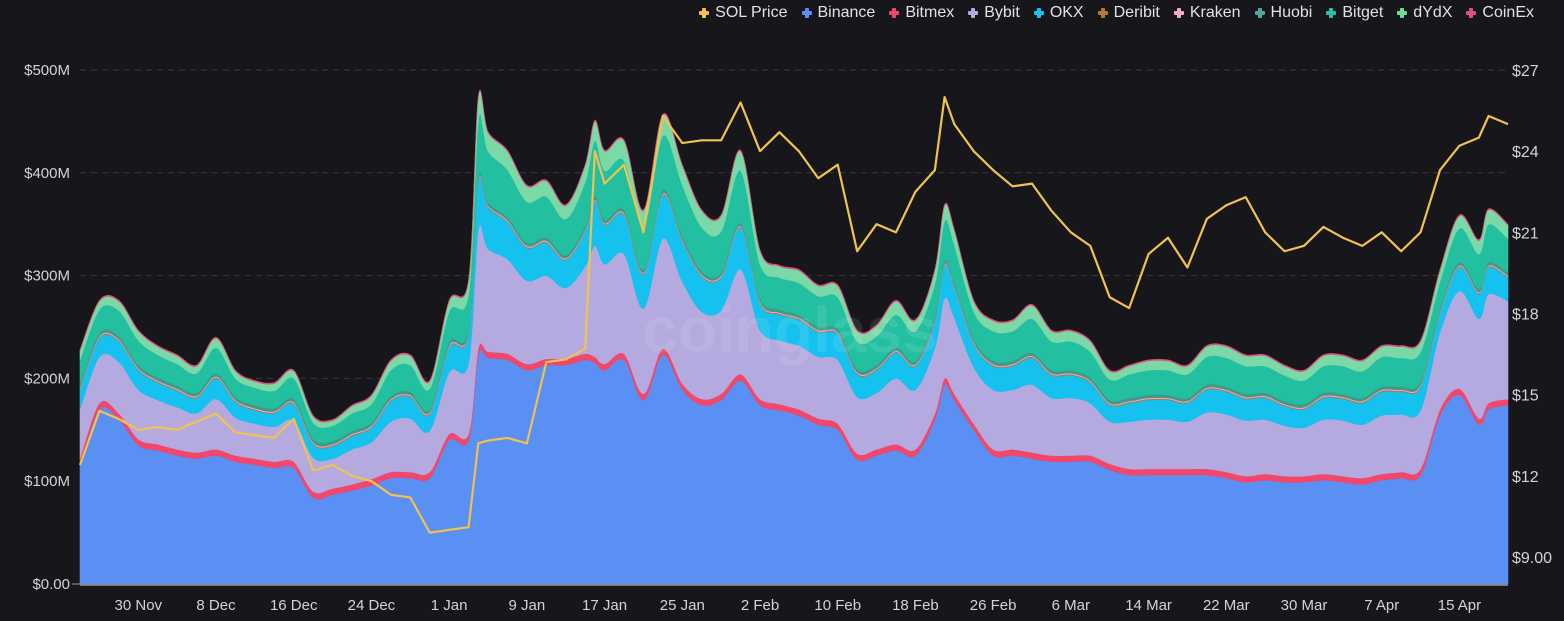 The height and width of the screenshot is (621, 1564). What do you see at coordinates (789, 330) in the screenshot?
I see `watermark: coinglass` at bounding box center [789, 330].